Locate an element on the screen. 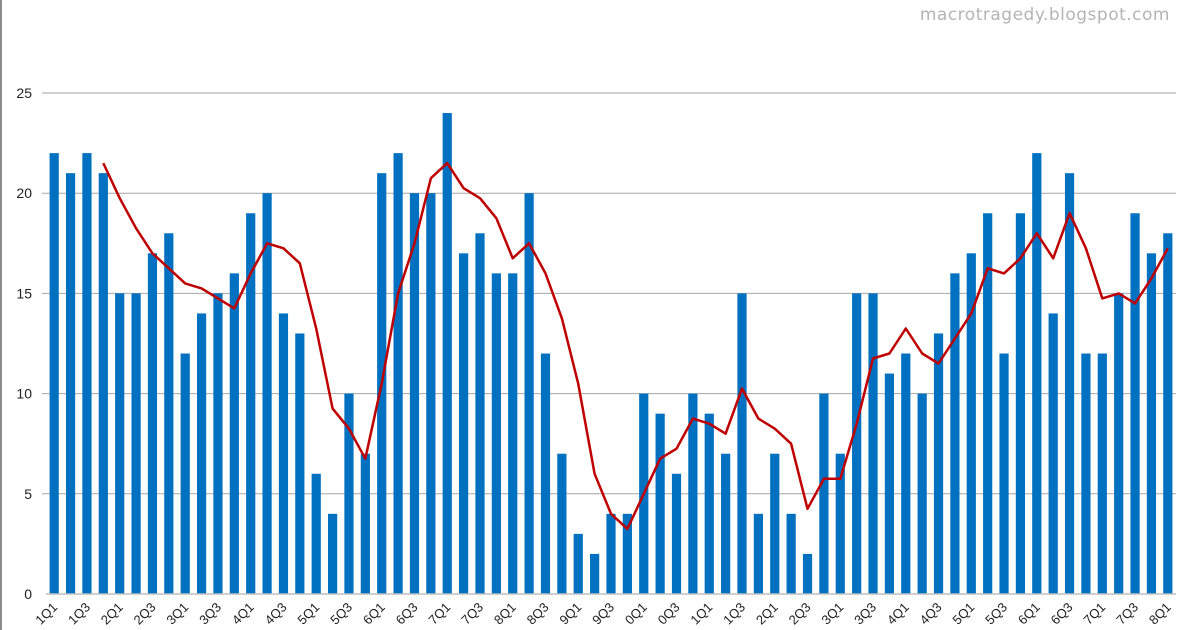 Image resolution: width=1200 pixels, height=630 pixels. x-tick-label: 9Q1 is located at coordinates (570, 614).